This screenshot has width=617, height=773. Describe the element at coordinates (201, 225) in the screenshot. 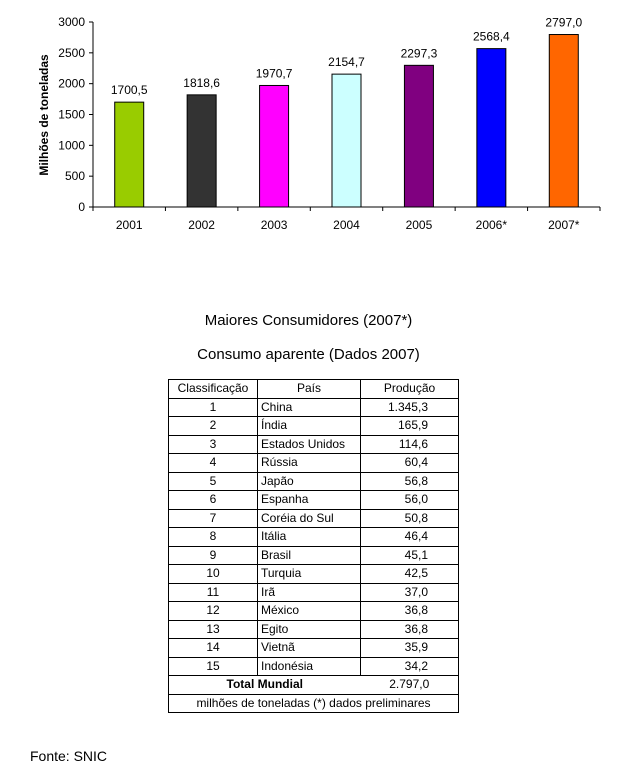

I see `x-tick-label: 2002` at that location.